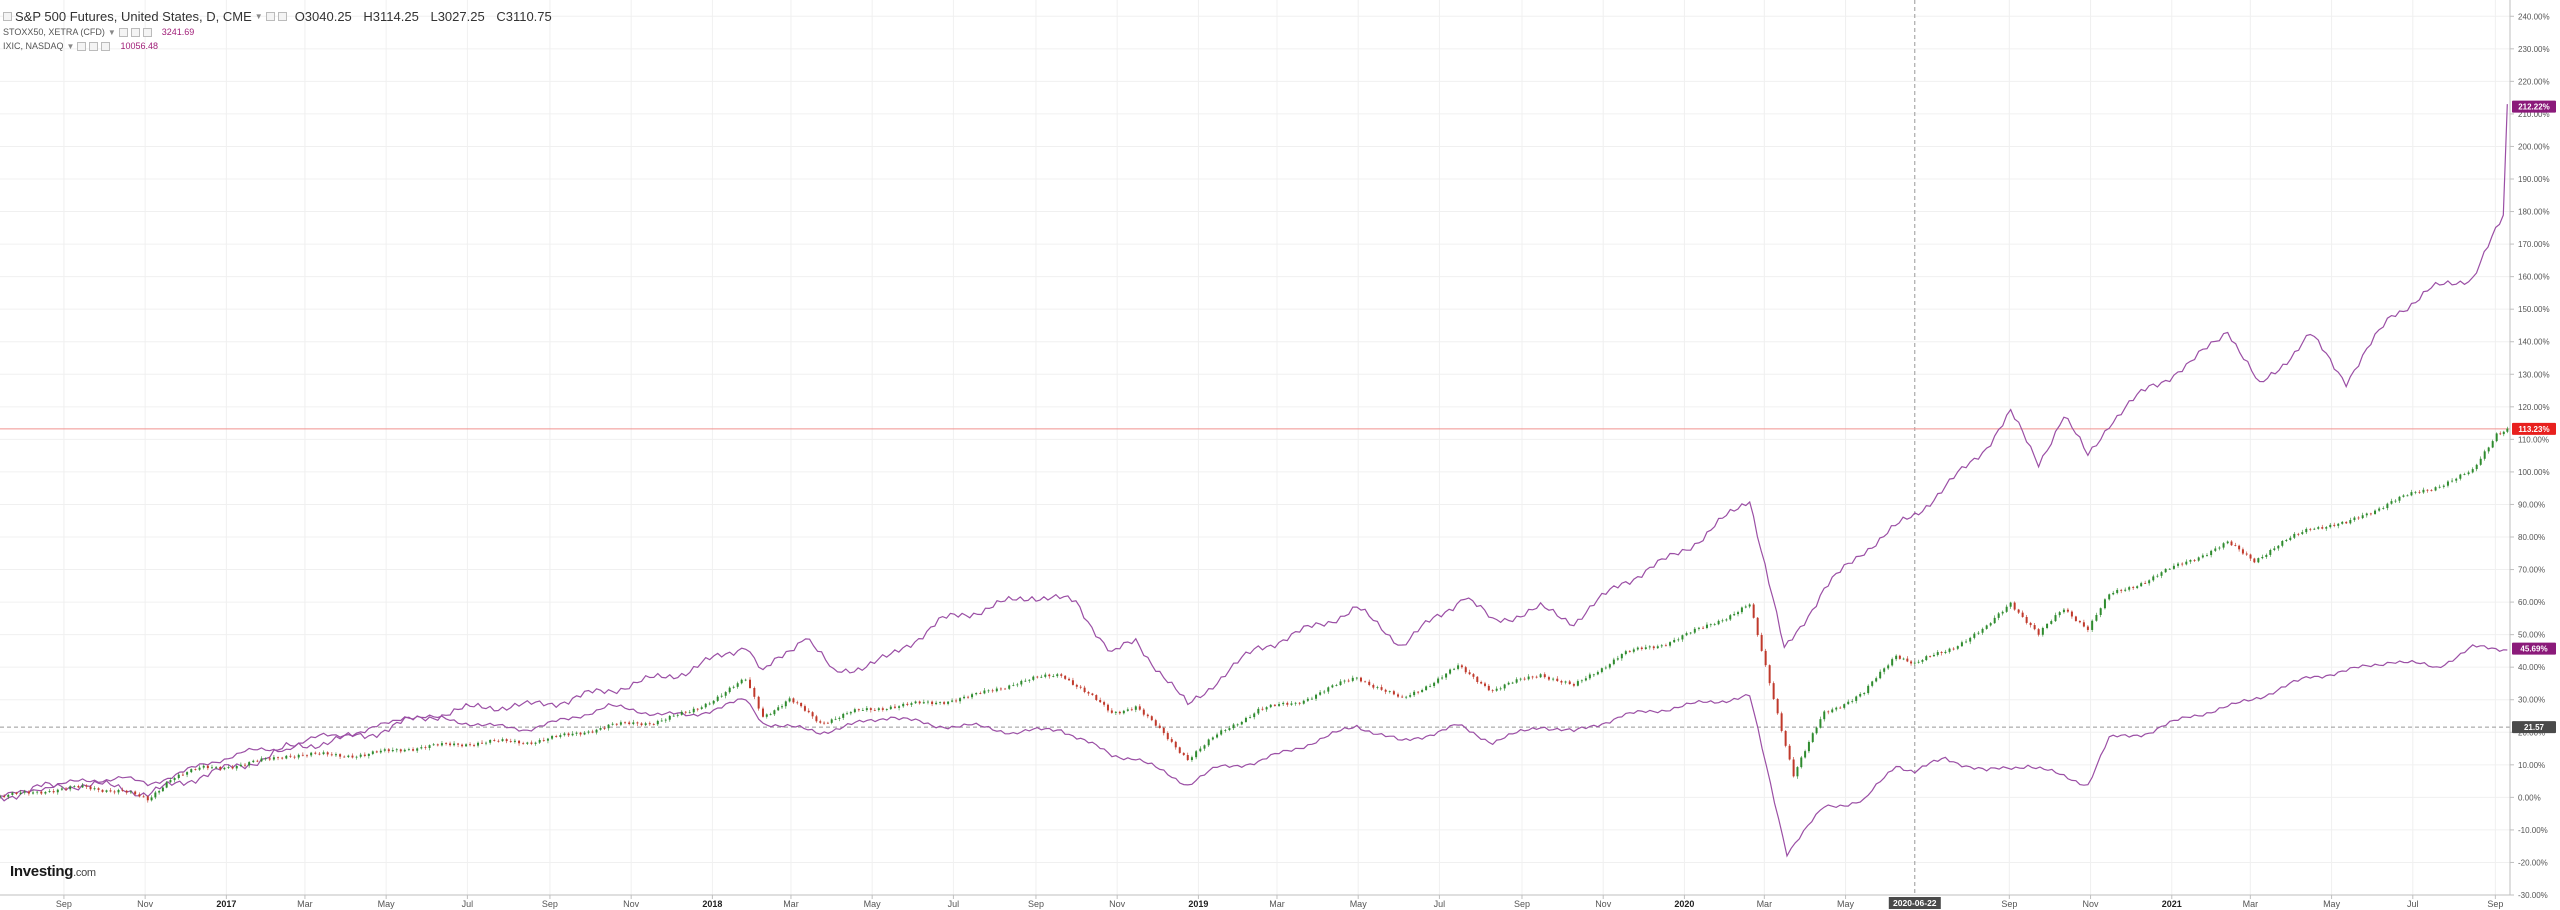  Describe the element at coordinates (1684, 904) in the screenshot. I see `x-tick-label: 2020` at that location.